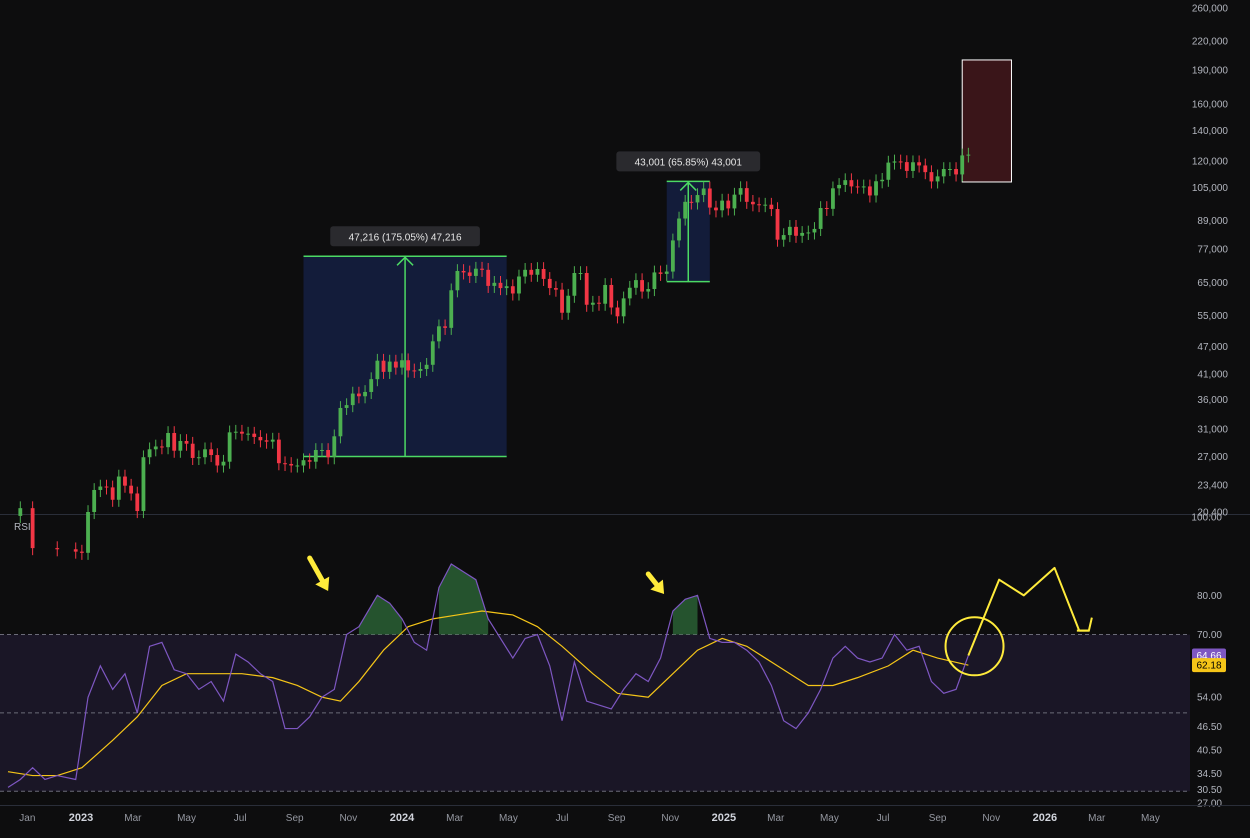  What do you see at coordinates (1212, 485) in the screenshot?
I see `price-tick-label: 23,400` at bounding box center [1212, 485].